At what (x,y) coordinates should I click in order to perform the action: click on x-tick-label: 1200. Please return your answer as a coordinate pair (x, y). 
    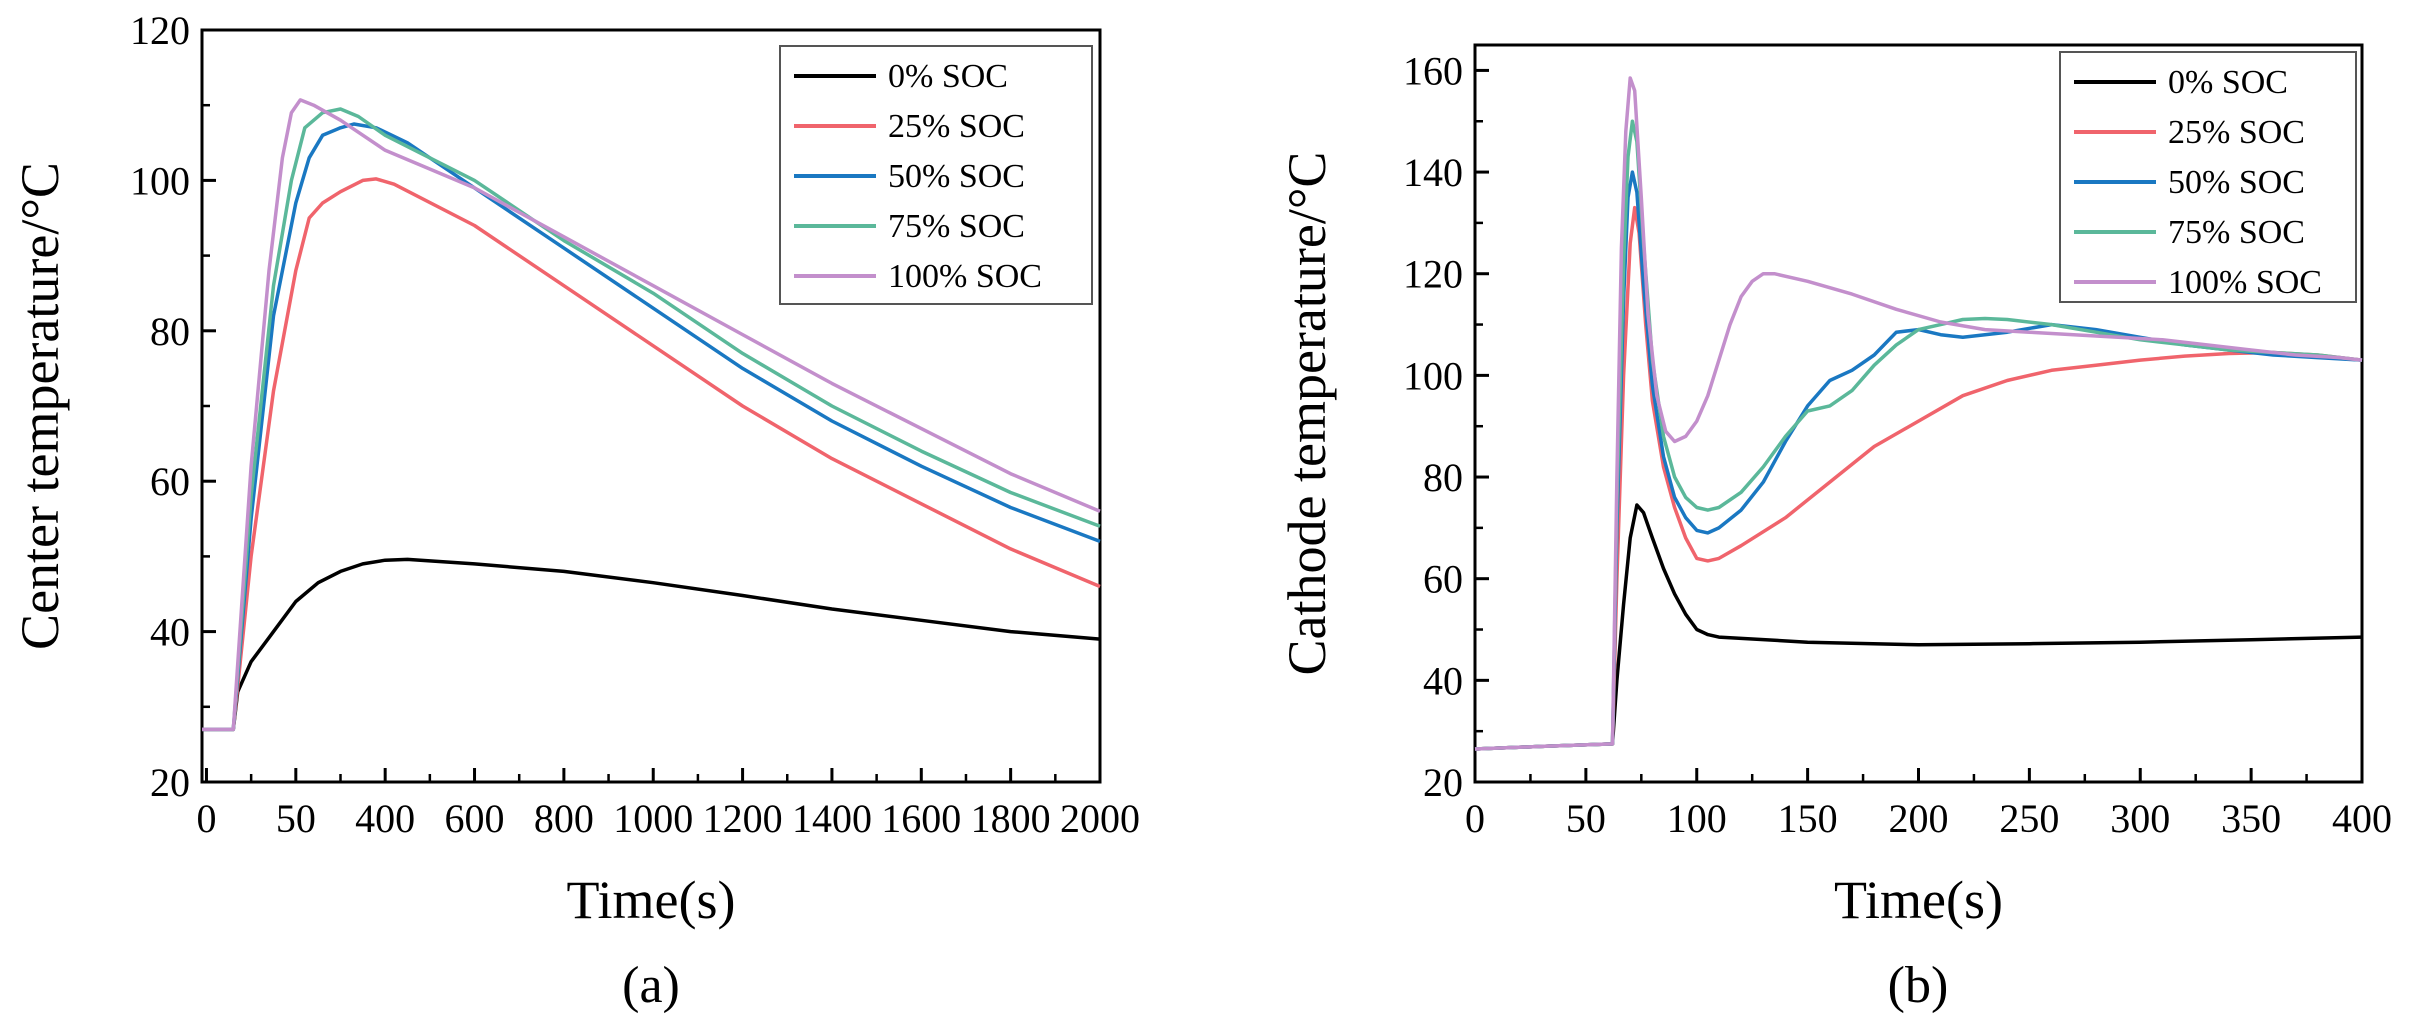
    Looking at the image, I should click on (743, 818).